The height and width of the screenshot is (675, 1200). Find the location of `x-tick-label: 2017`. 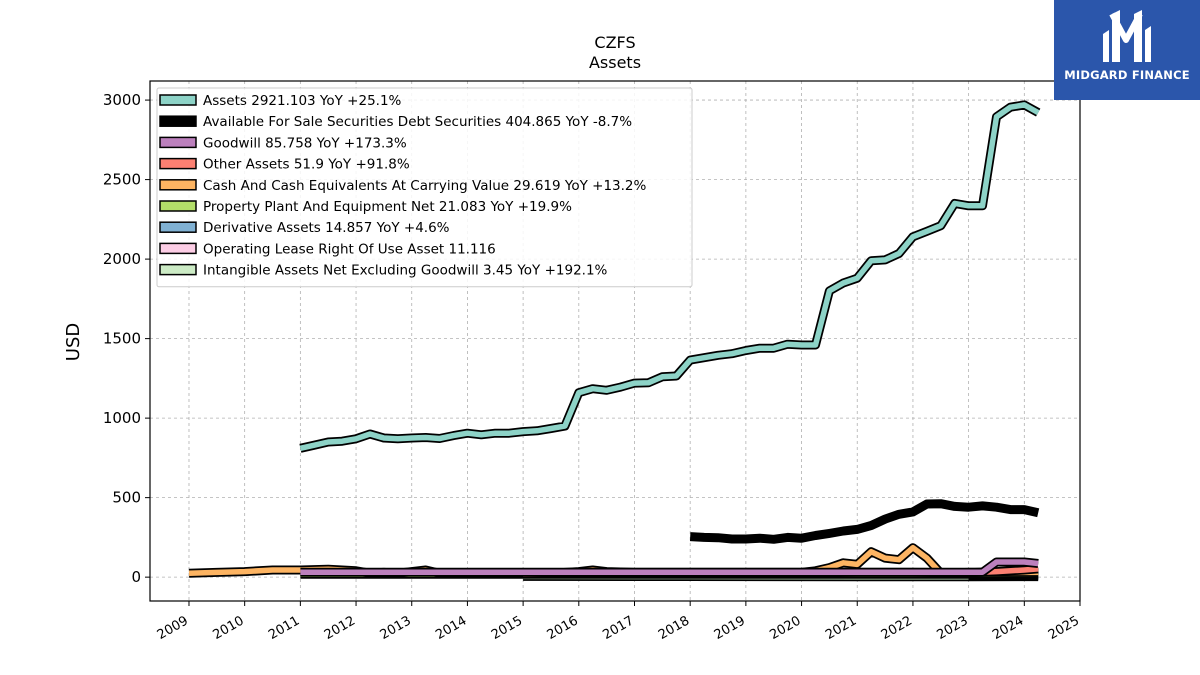

x-tick-label: 2017 is located at coordinates (618, 628).